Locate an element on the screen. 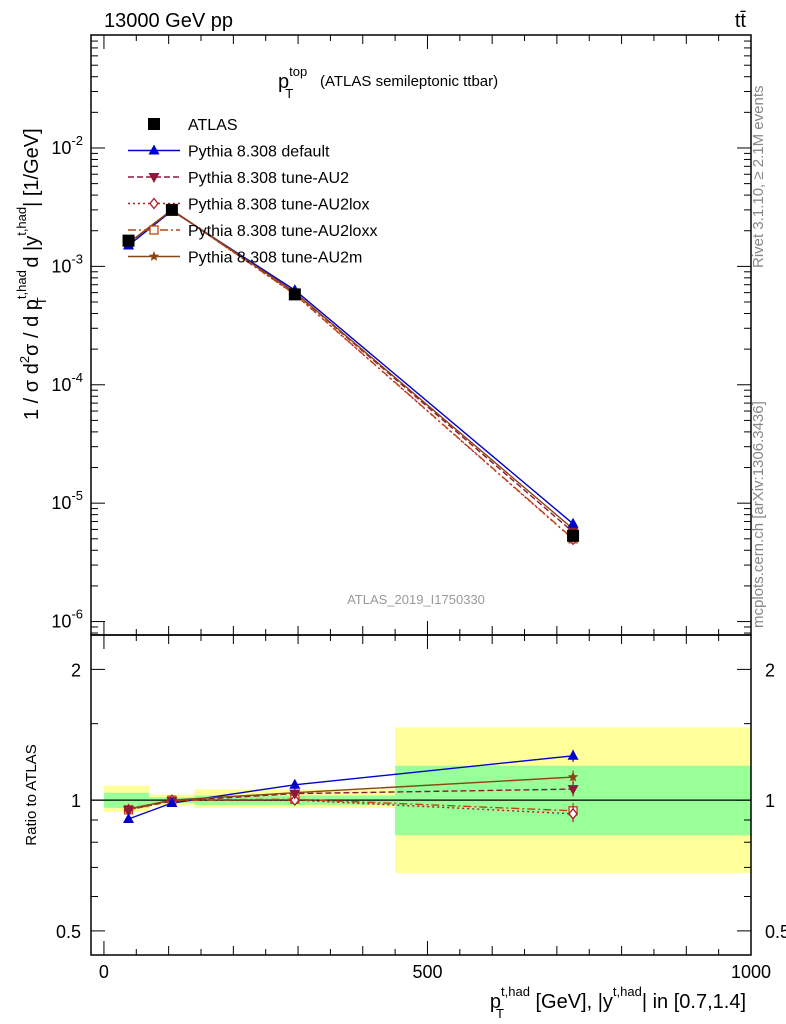 Image resolution: width=786 pixels, height=1024 pixels. ratio-series-lines is located at coordinates (351, 787).